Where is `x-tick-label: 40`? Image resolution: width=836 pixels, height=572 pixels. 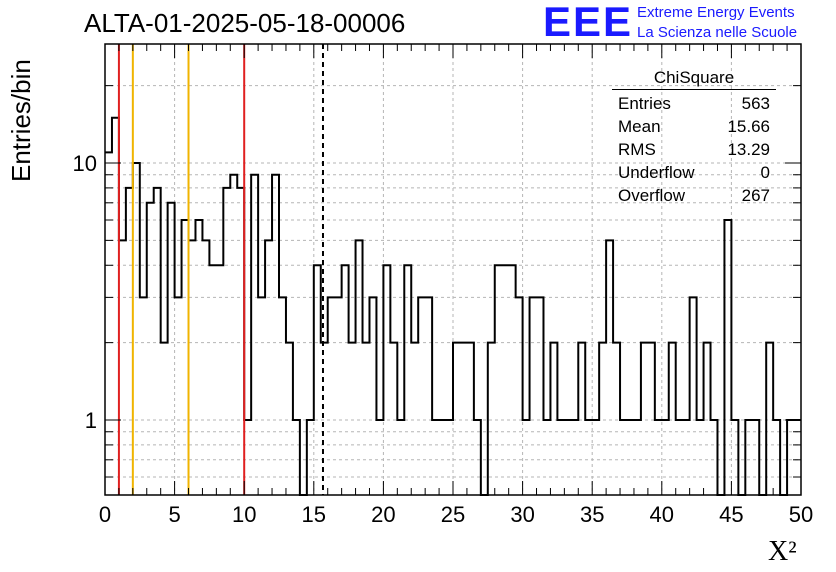 x-tick-label: 40 is located at coordinates (662, 514).